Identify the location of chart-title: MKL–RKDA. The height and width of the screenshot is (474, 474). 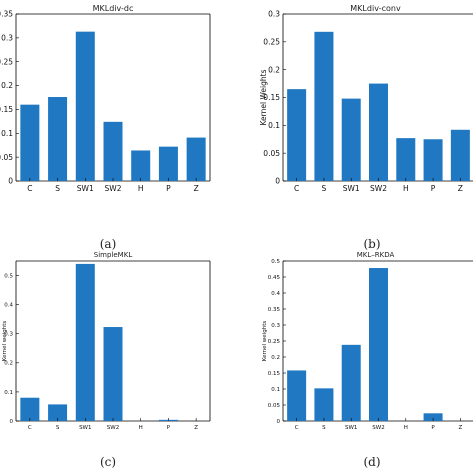
(376, 255).